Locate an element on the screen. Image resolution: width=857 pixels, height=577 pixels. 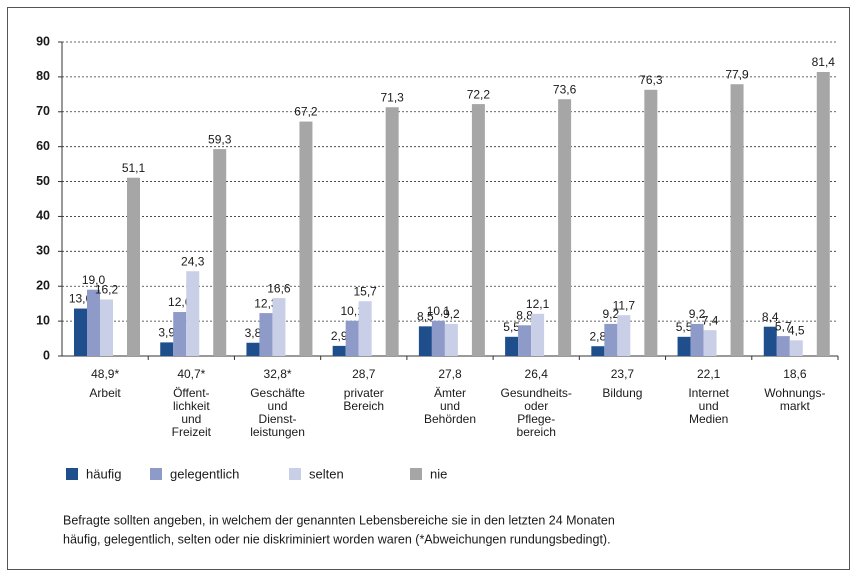
value-label: 8,5 is located at coordinates (425, 317).